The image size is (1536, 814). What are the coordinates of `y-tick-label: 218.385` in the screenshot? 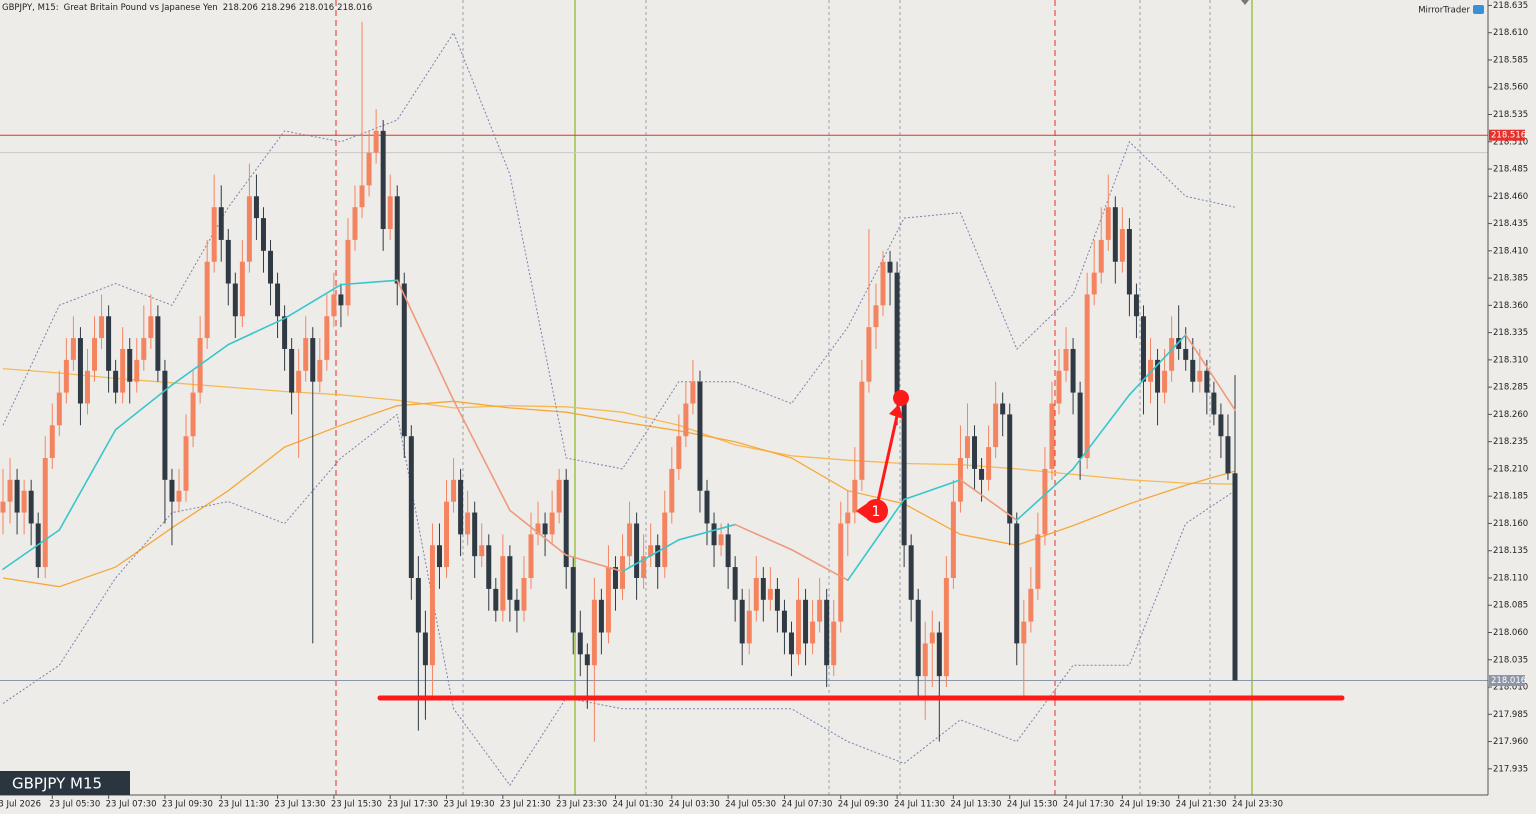 It's located at (1510, 279).